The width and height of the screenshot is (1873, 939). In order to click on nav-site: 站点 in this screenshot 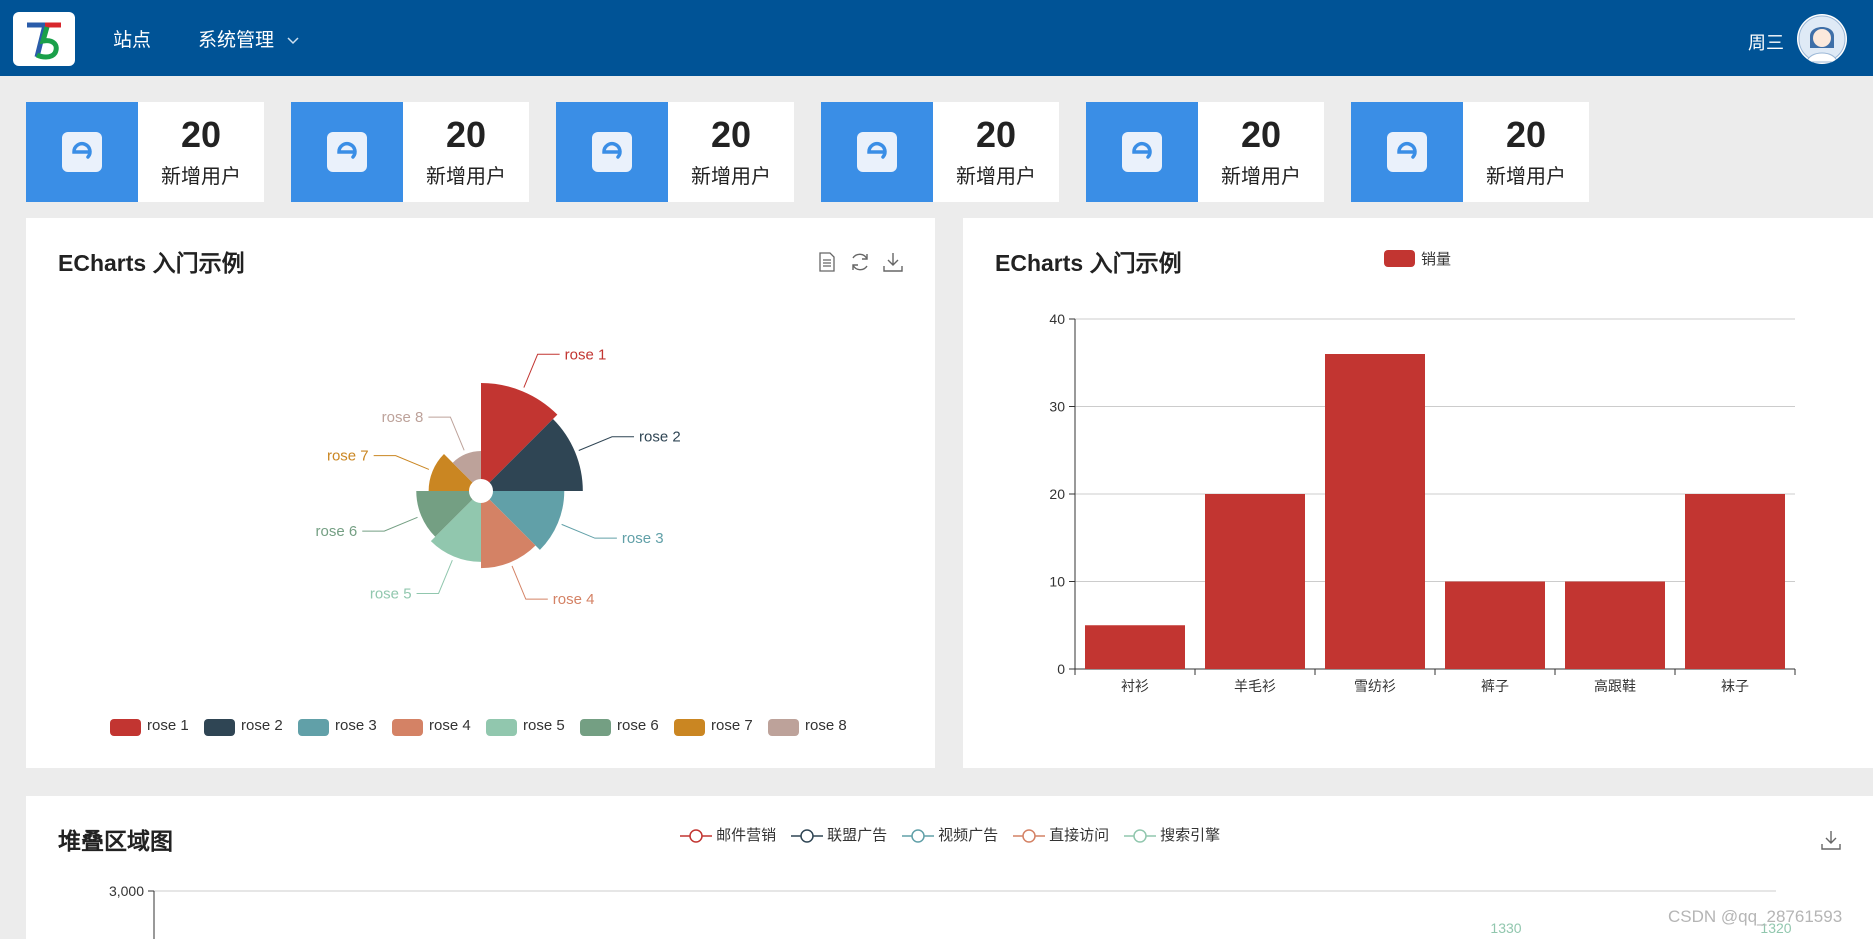, I will do `click(132, 38)`.